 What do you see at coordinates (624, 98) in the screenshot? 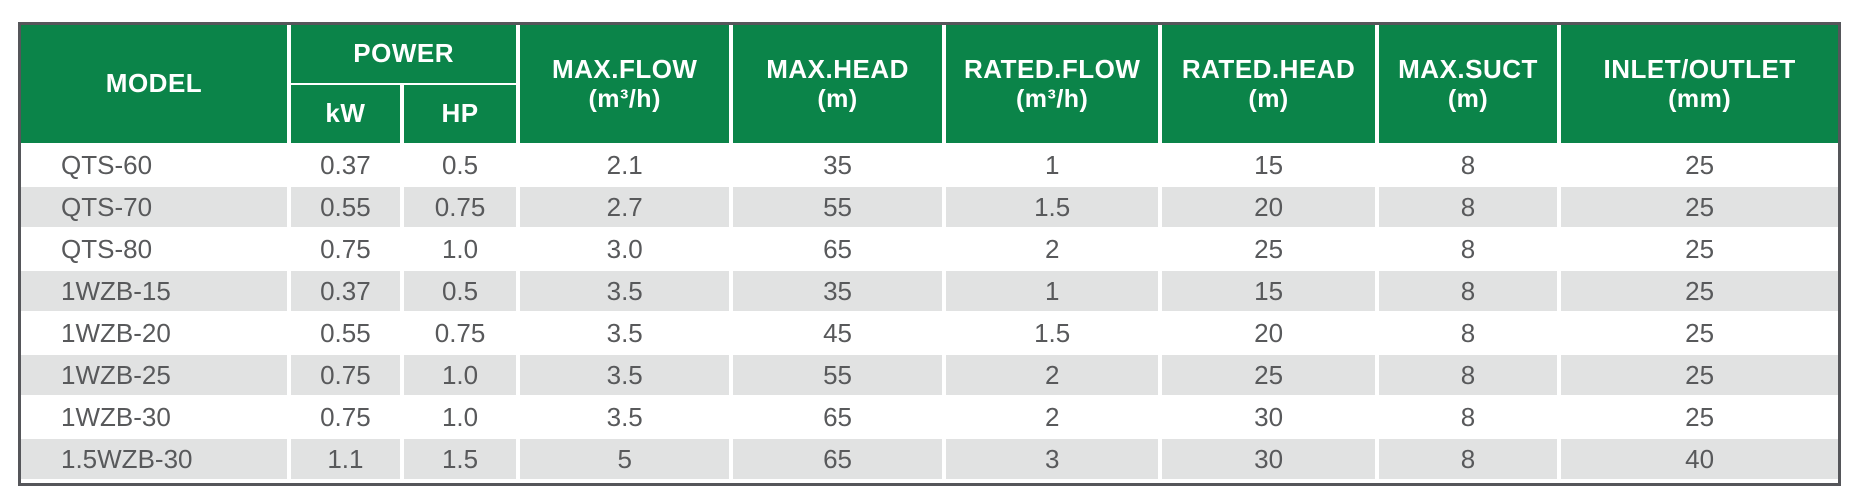
I see `col-header-max-flow-unit: (m³/h)` at bounding box center [624, 98].